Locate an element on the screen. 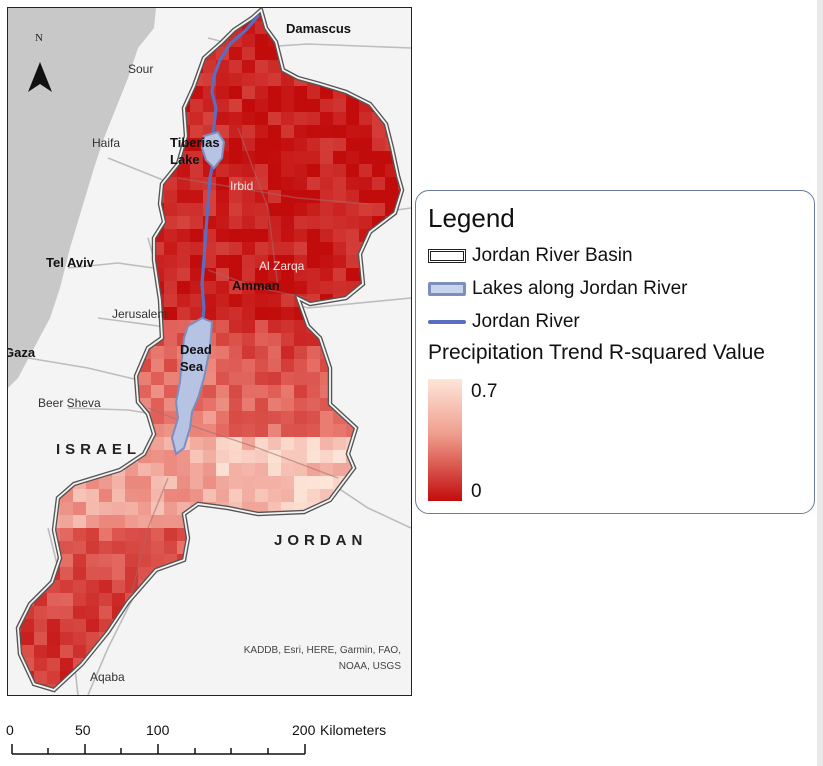  color-ramp is located at coordinates (445, 440).